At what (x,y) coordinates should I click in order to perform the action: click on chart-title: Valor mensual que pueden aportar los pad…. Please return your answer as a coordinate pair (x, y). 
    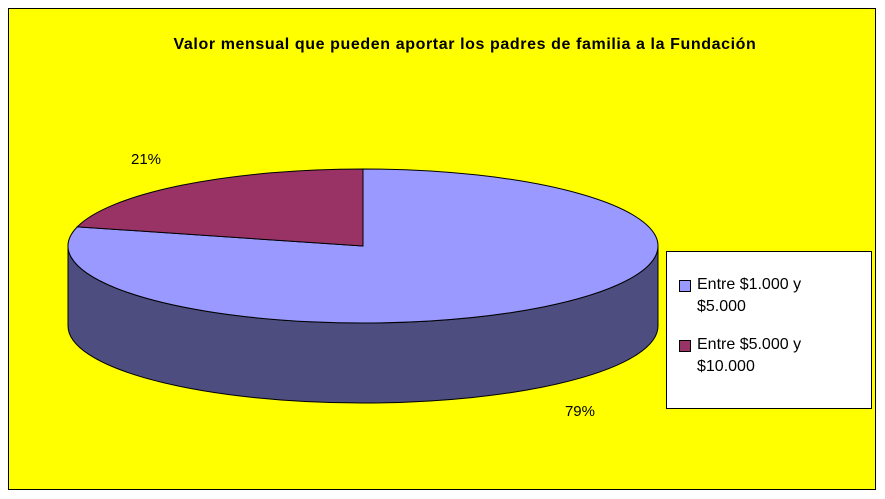
    Looking at the image, I should click on (465, 44).